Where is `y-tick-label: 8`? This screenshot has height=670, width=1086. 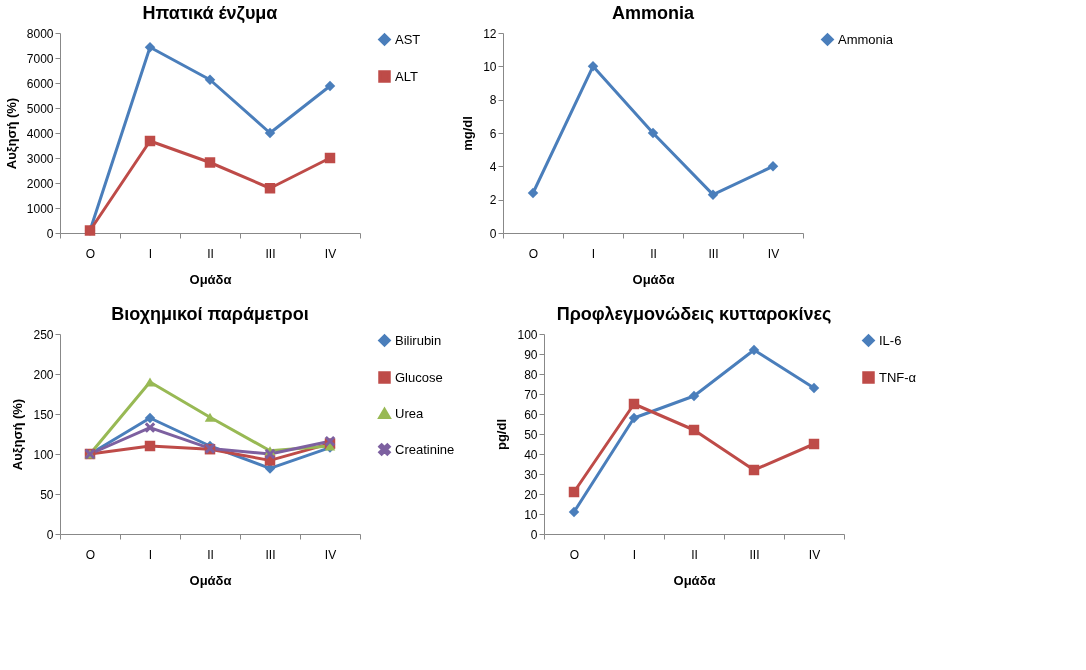 y-tick-label: 8 is located at coordinates (493, 100).